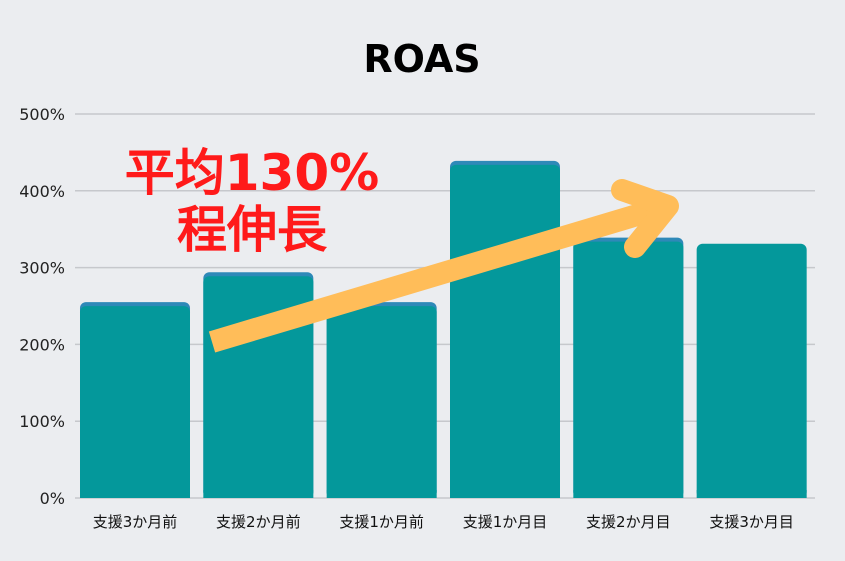  Describe the element at coordinates (42, 268) in the screenshot. I see `y-tick-label: 300%` at that location.